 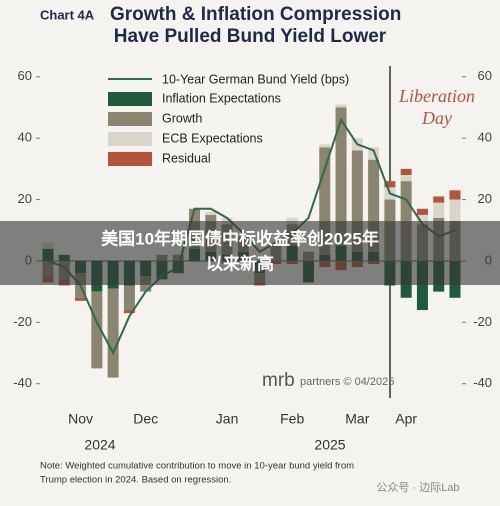 I want to click on x-tick-label: Nov, so click(x=80, y=419).